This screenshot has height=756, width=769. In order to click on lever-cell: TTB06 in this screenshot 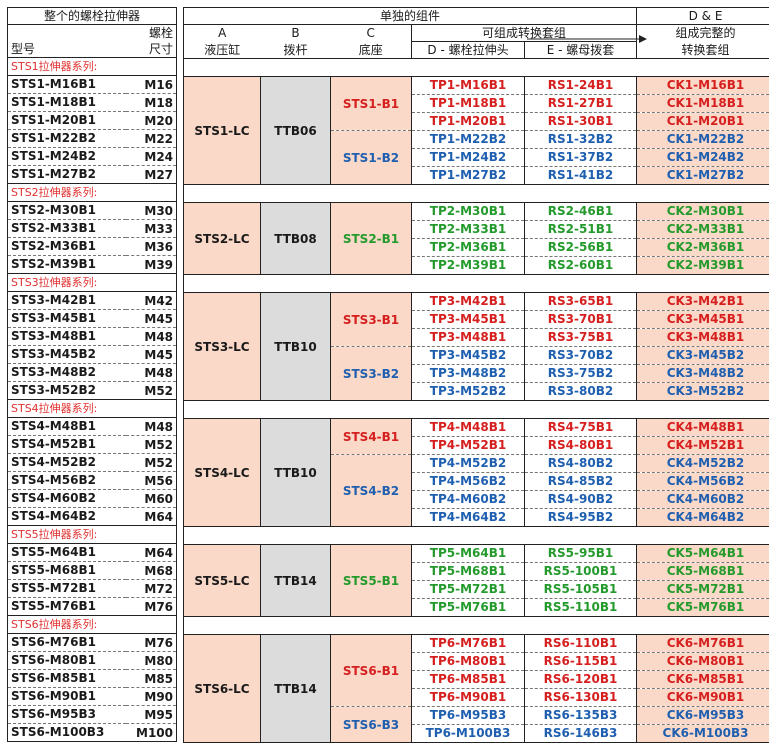, I will do `click(295, 130)`.